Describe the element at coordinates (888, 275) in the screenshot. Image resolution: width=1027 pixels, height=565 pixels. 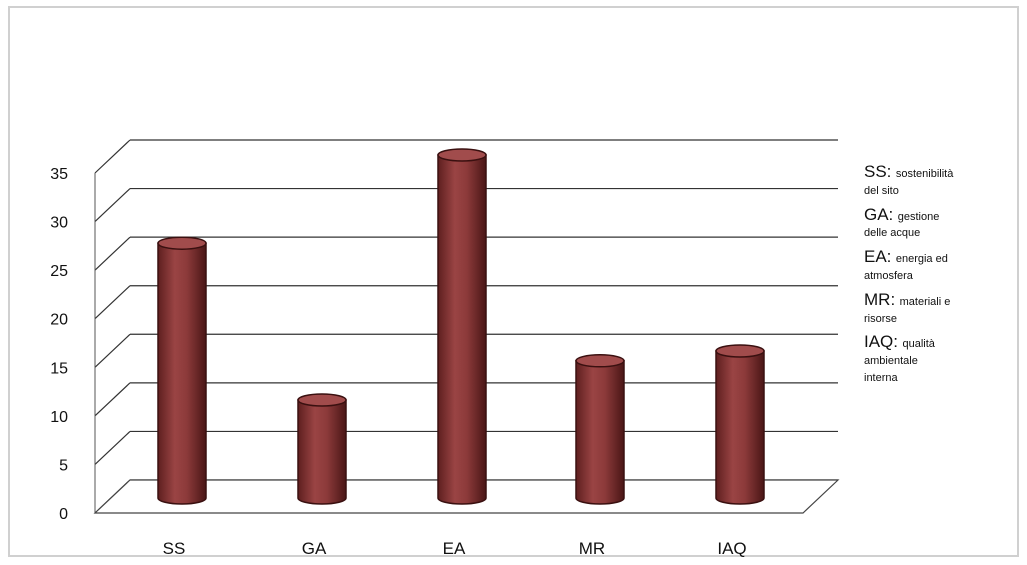
I see `legend-desc: atmosfera` at that location.